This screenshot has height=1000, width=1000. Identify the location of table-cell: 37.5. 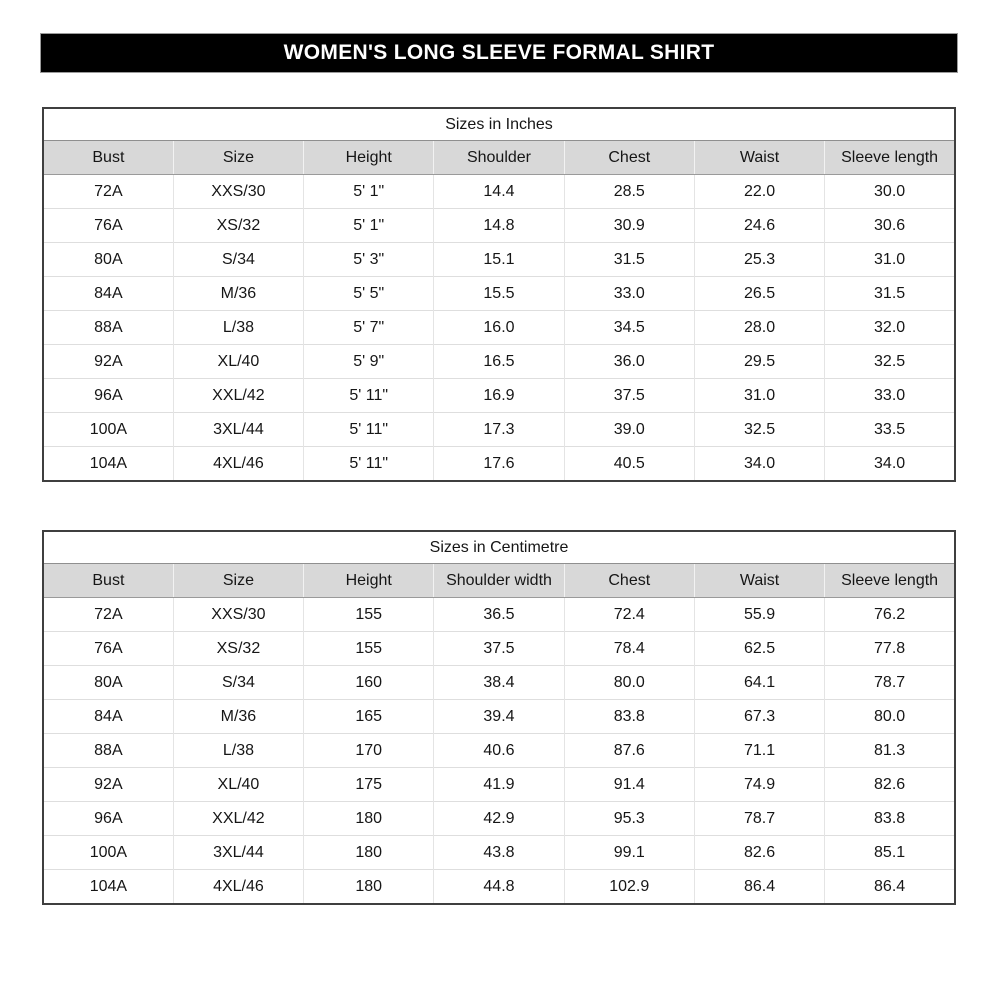
(499, 648).